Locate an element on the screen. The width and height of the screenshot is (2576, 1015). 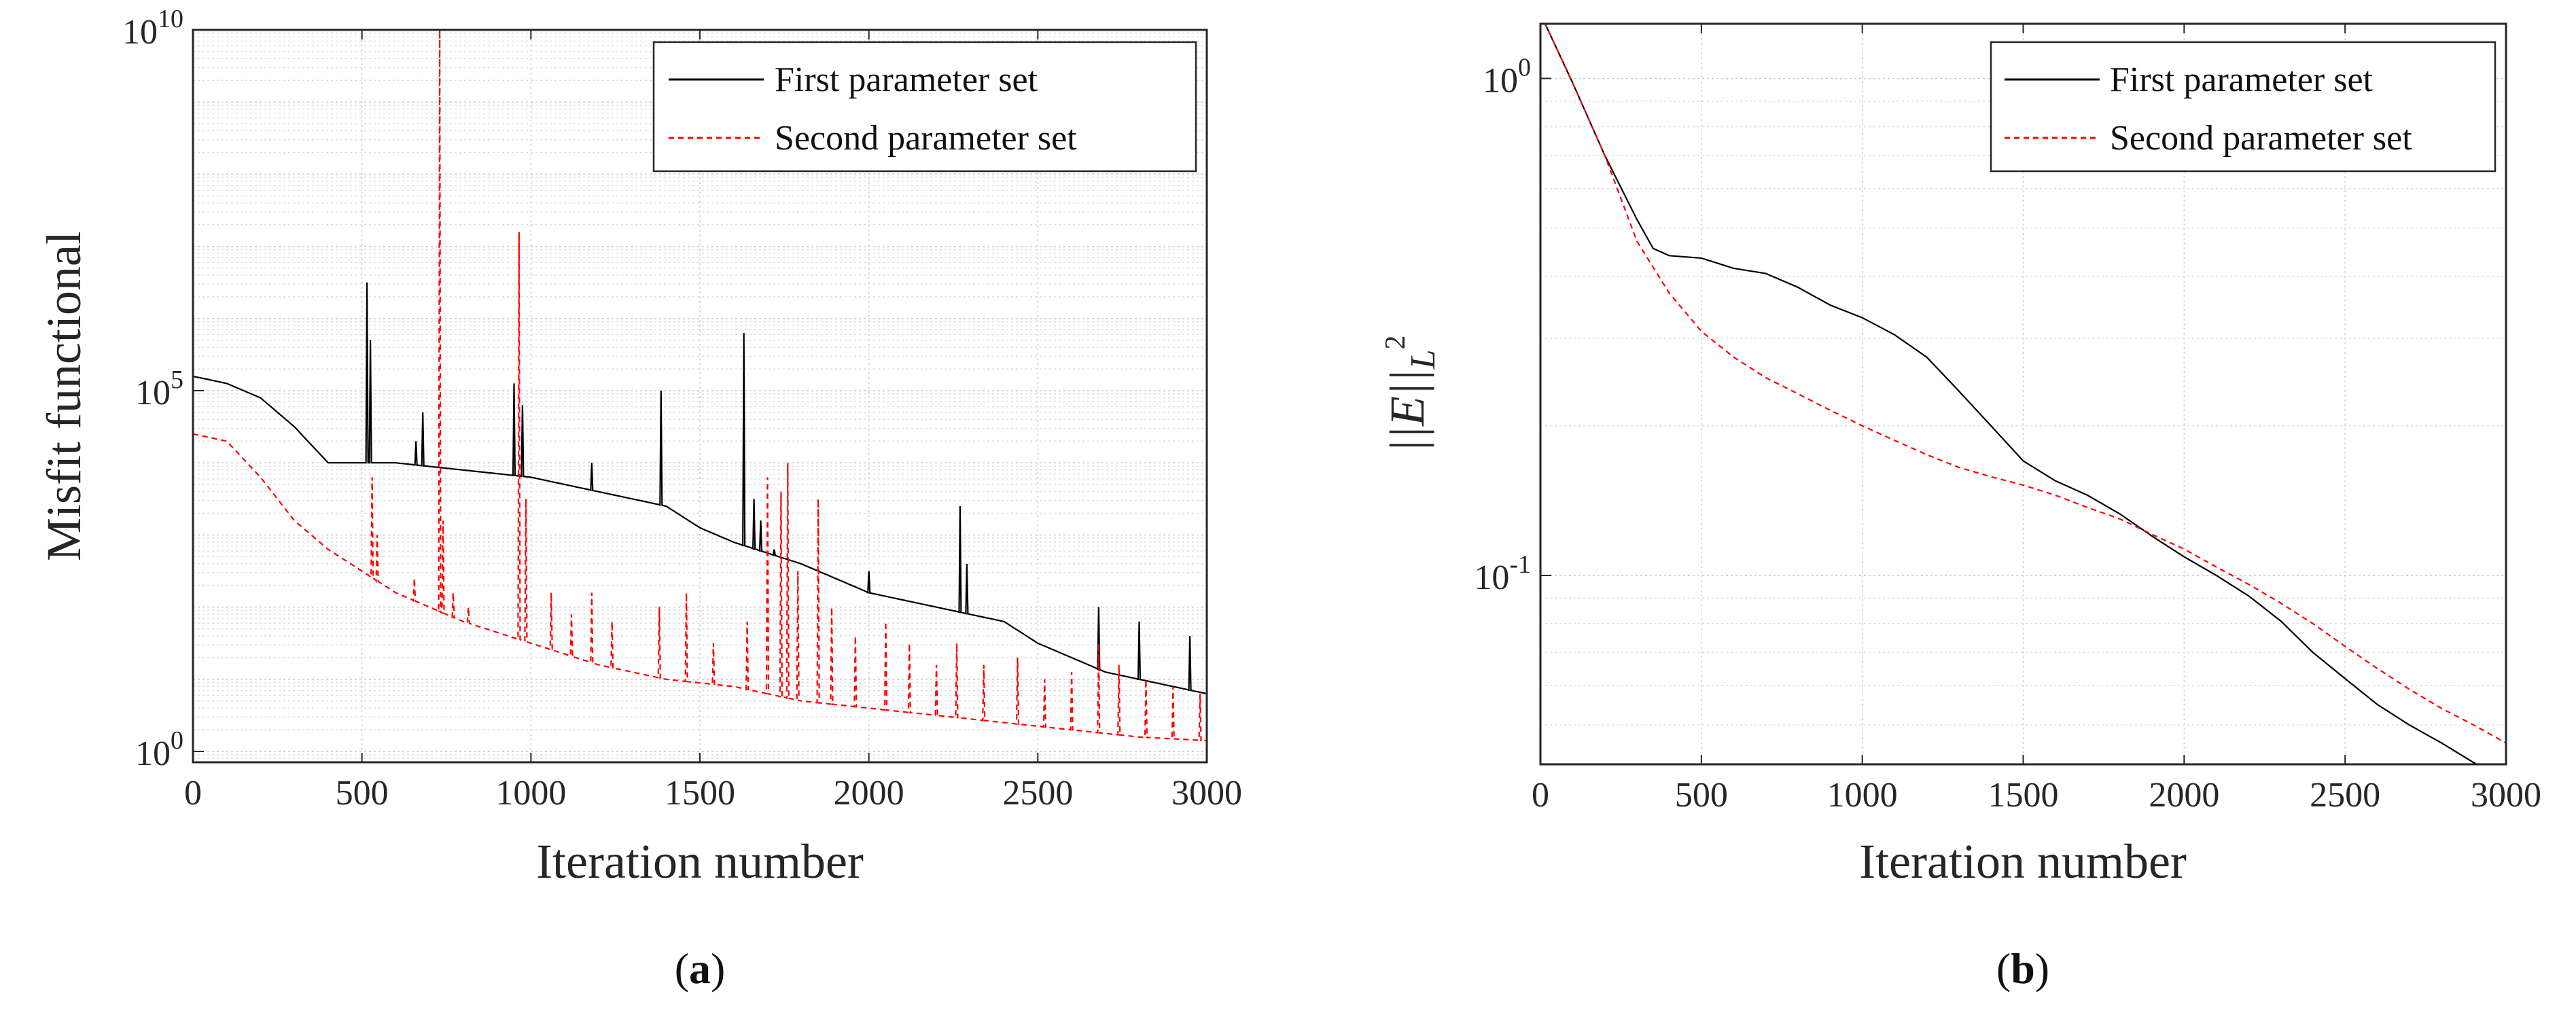
chart-b-ylabel: ||E||L2 is located at coordinates (1411, 393).